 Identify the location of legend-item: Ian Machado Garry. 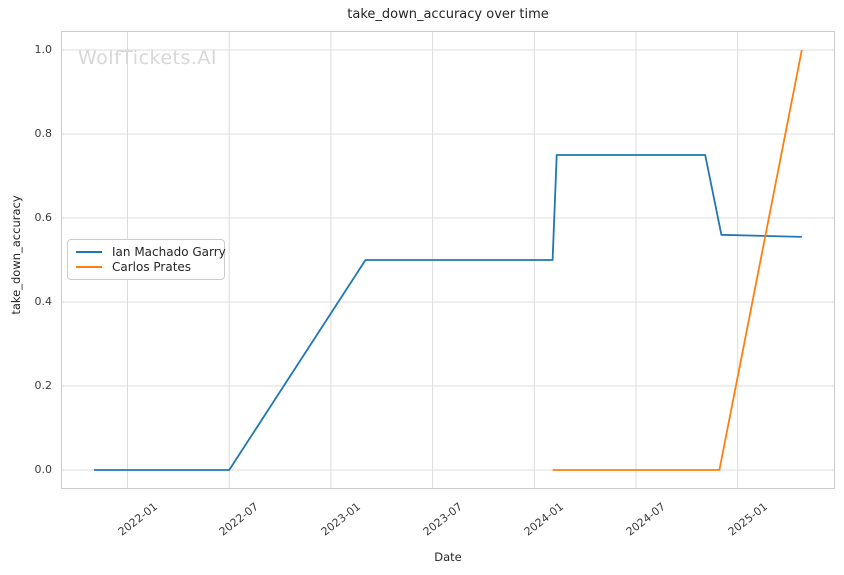
(150, 252).